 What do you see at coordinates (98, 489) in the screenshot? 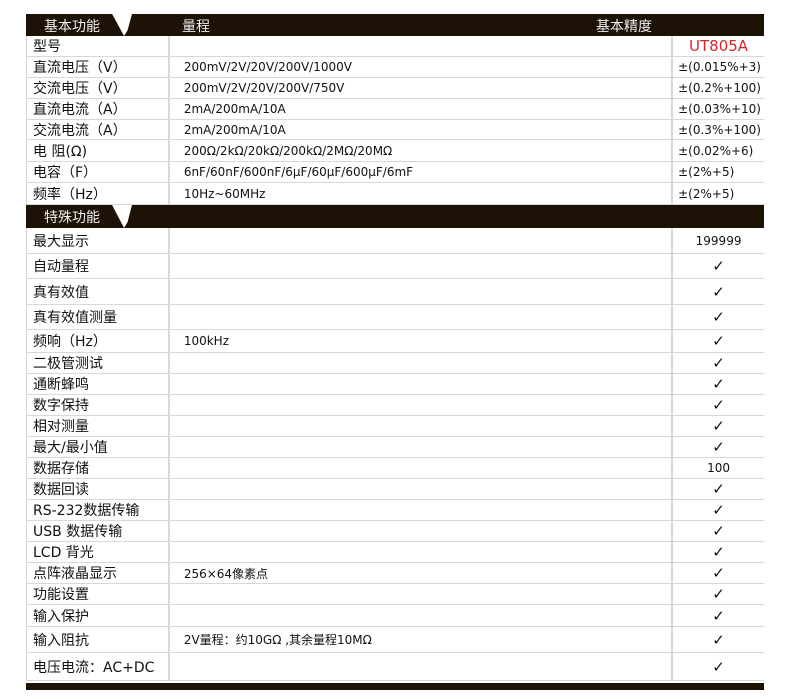
I see `feature-name: 数据回读` at bounding box center [98, 489].